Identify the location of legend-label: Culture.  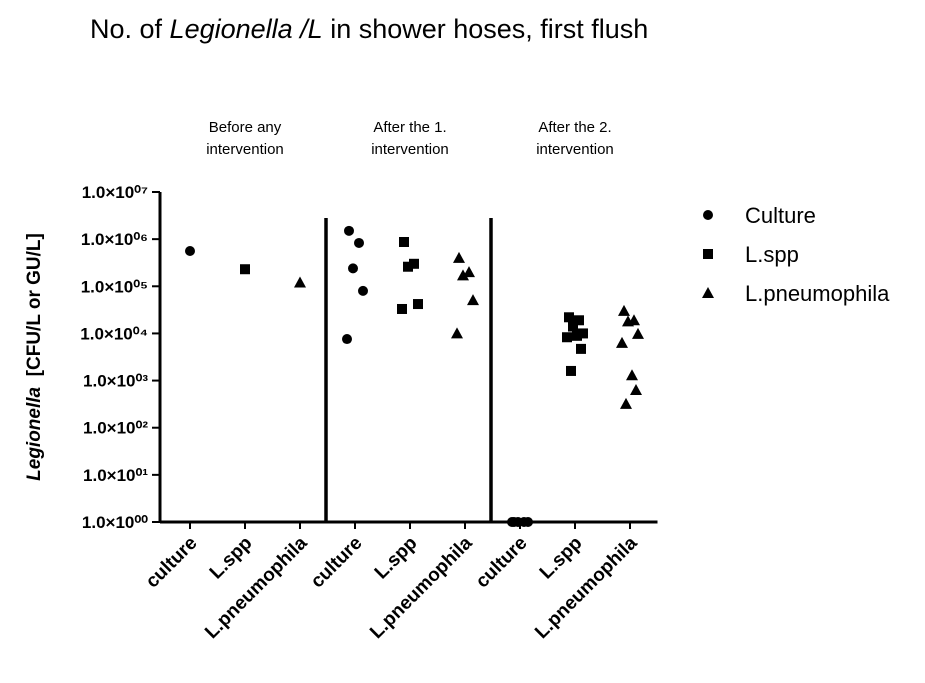
(780, 215).